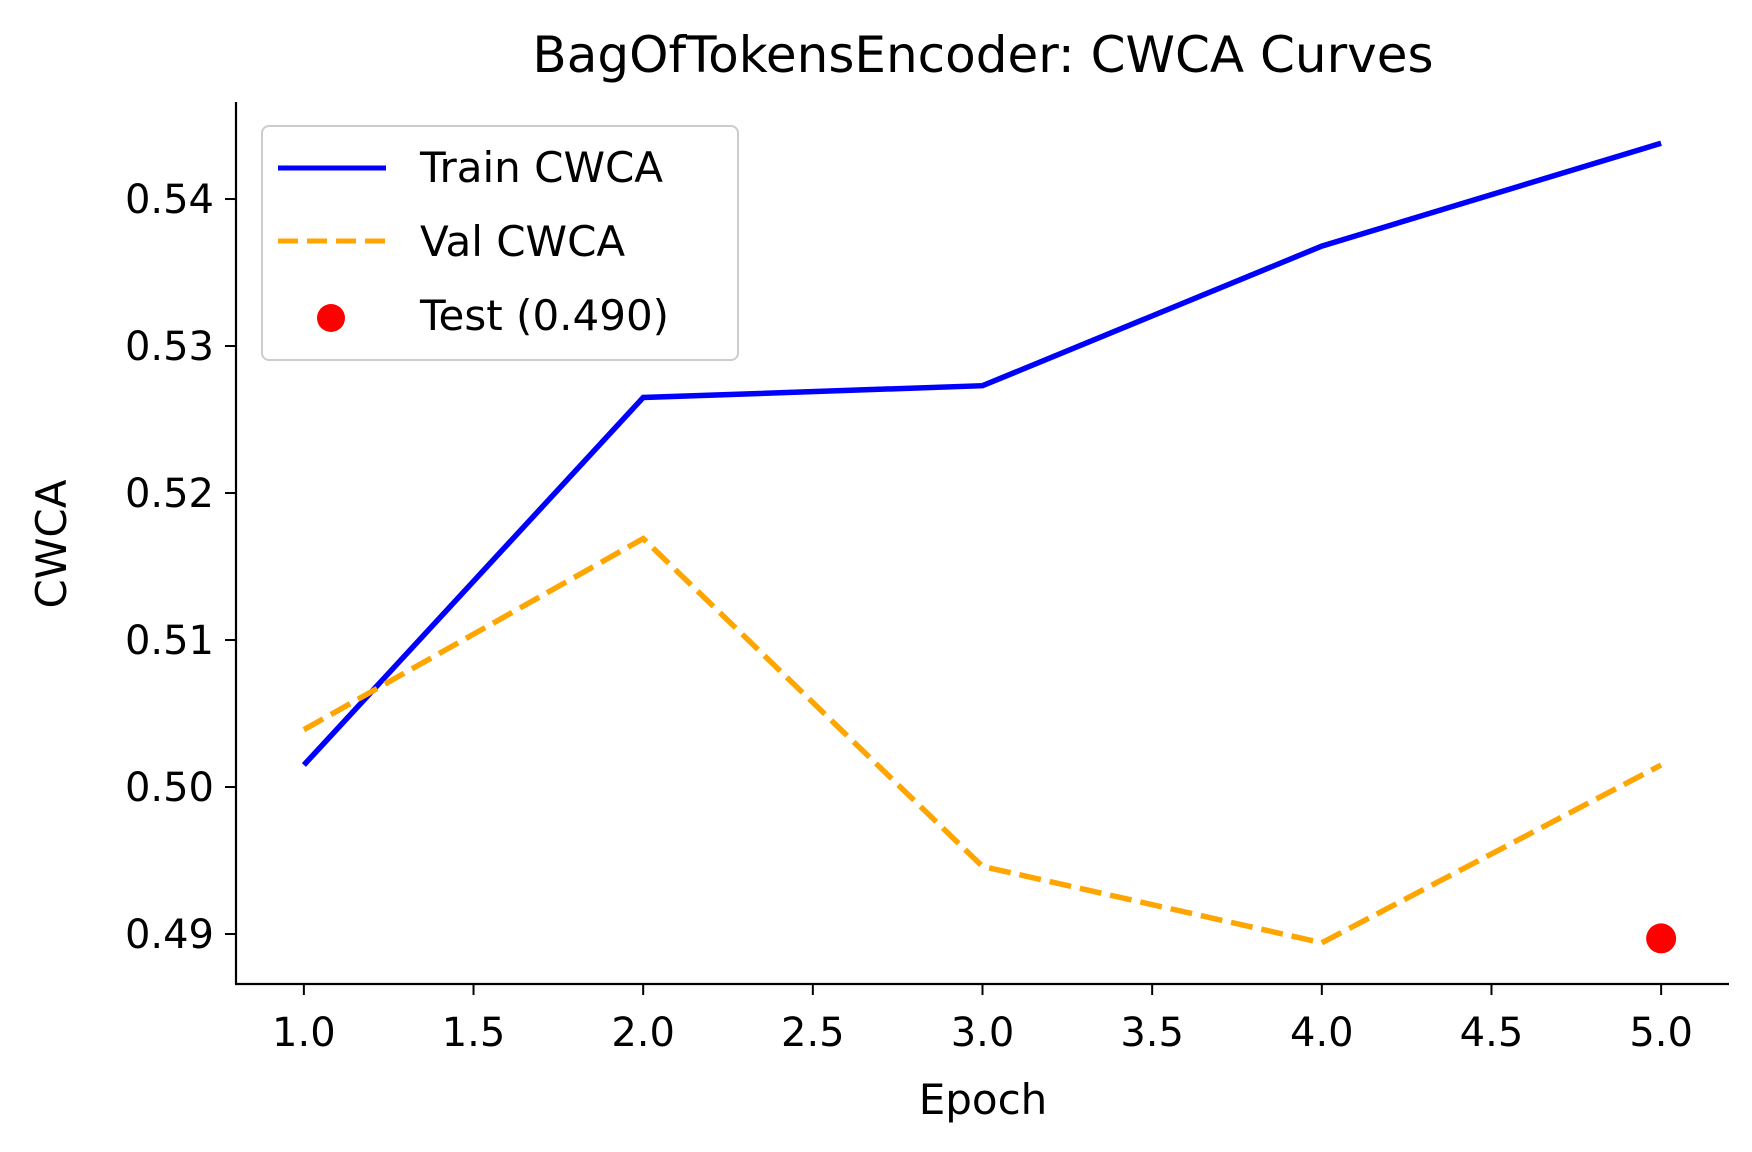  What do you see at coordinates (1661, 938) in the screenshot?
I see `test-point` at bounding box center [1661, 938].